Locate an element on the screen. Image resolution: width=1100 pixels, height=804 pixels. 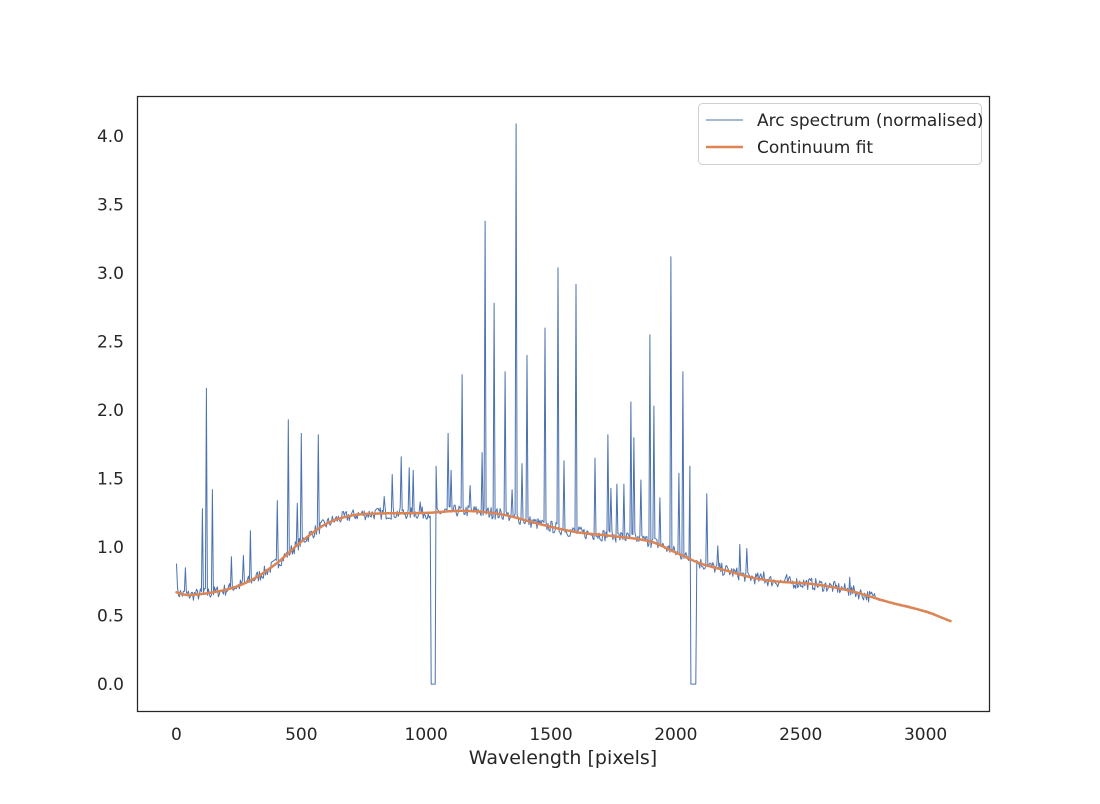
y-tick-label: 2.0 is located at coordinates (110, 411).